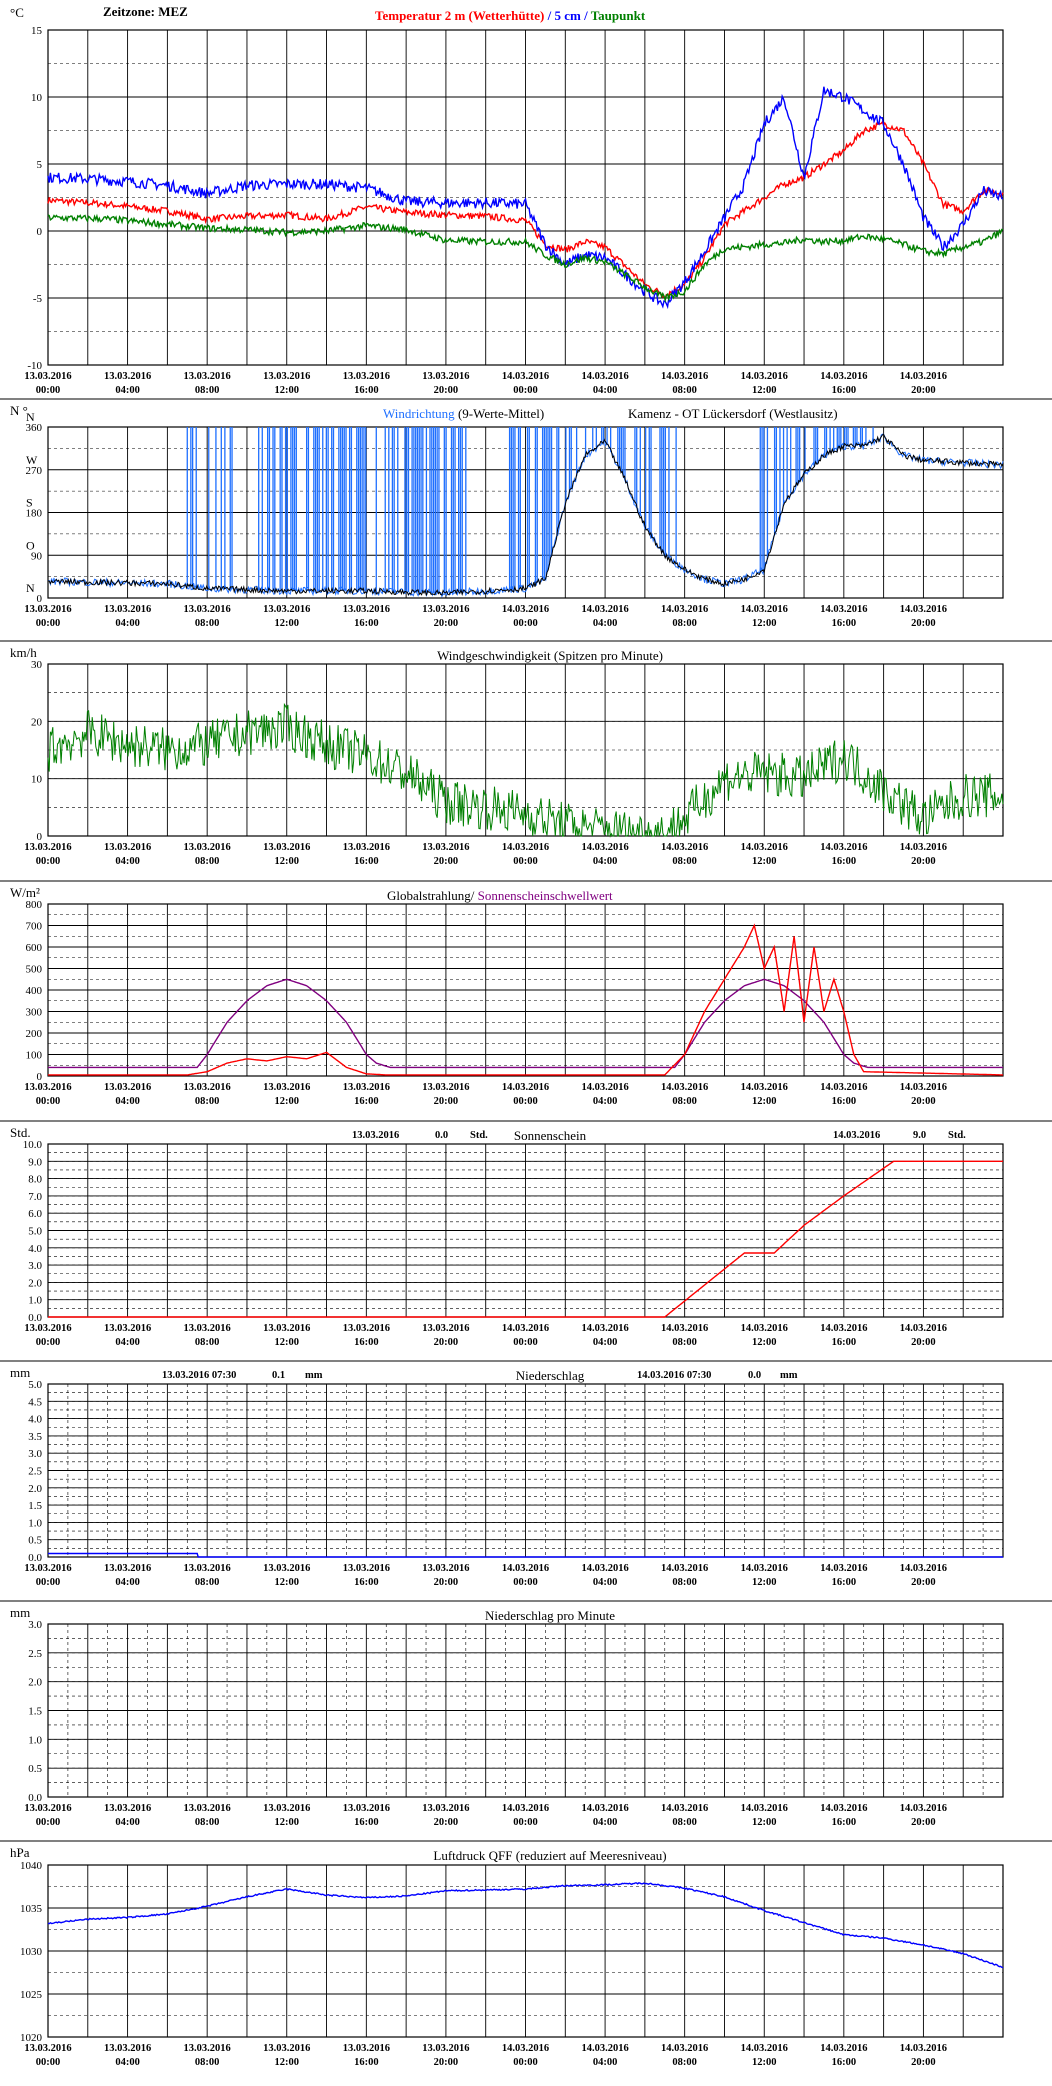 The width and height of the screenshot is (1052, 2086). I want to click on daily-value: 9.0, so click(919, 1135).